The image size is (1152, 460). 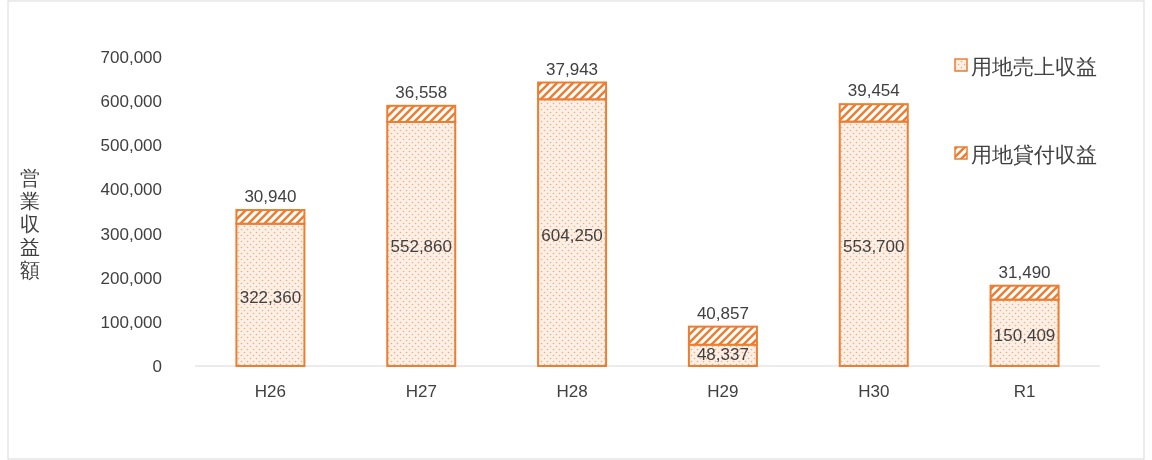 What do you see at coordinates (131, 190) in the screenshot?
I see `y-tick-label: 400,000` at bounding box center [131, 190].